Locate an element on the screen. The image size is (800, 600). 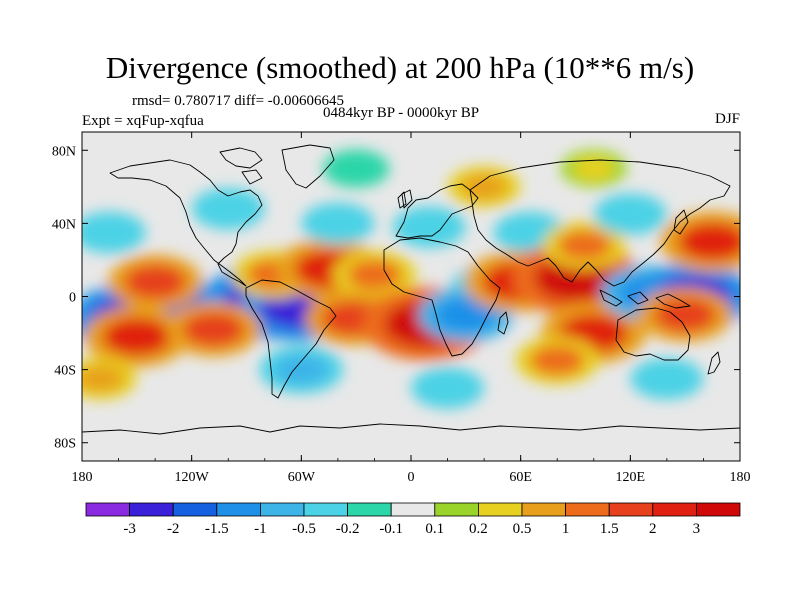
experiment-label: Expt = xqFup-xqfua is located at coordinates (143, 121).